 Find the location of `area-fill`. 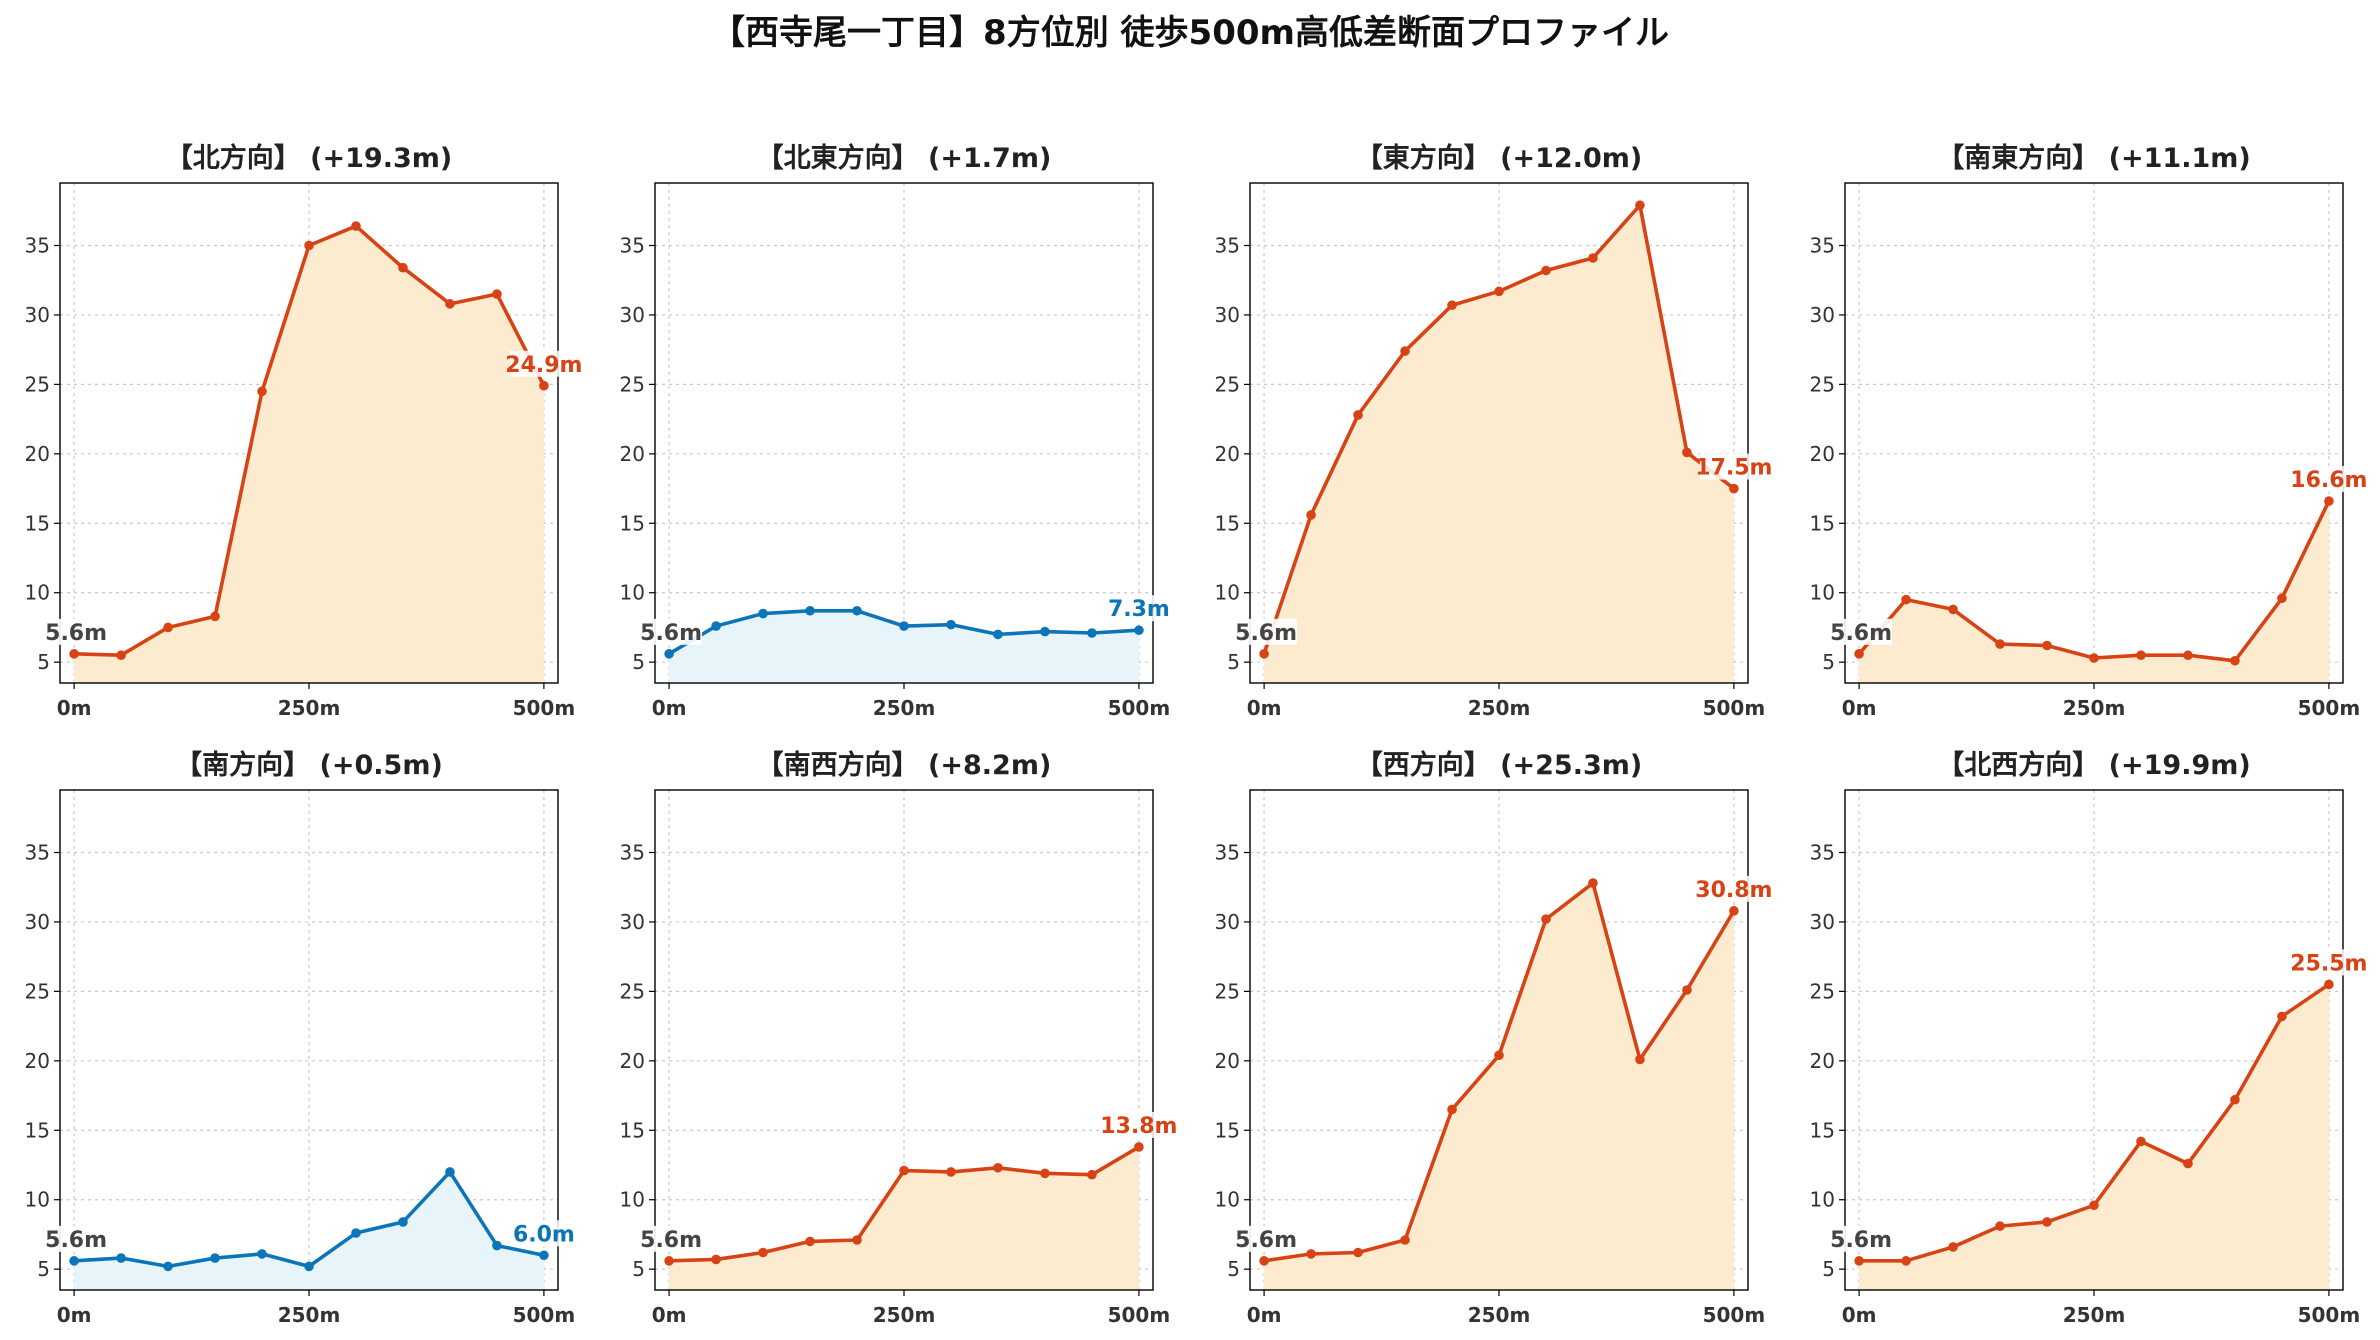

area-fill is located at coordinates (1499, 444).